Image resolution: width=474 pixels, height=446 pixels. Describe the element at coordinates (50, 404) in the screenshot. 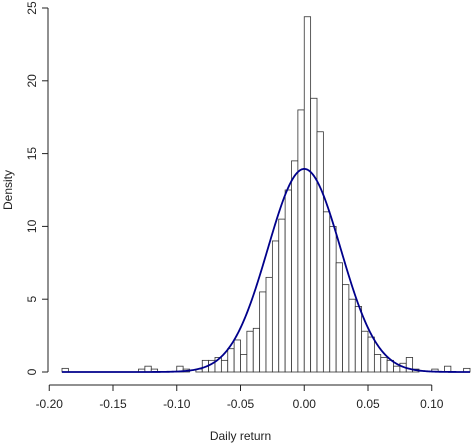

I see `x-tick-label: -0.20` at that location.